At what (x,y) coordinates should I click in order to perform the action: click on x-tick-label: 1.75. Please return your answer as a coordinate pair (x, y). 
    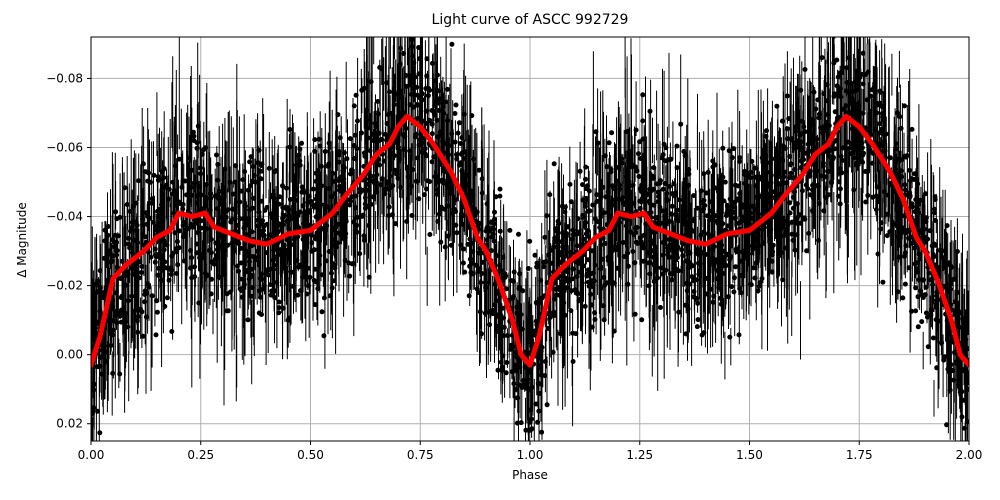
    Looking at the image, I should click on (859, 455).